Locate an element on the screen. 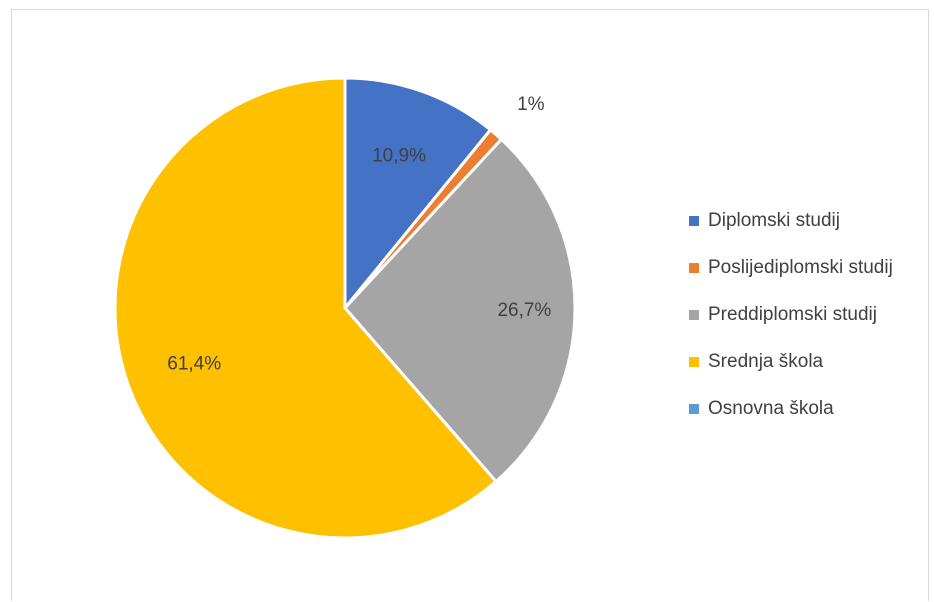 The width and height of the screenshot is (934, 602). legend-swatch-diplomski is located at coordinates (694, 220).